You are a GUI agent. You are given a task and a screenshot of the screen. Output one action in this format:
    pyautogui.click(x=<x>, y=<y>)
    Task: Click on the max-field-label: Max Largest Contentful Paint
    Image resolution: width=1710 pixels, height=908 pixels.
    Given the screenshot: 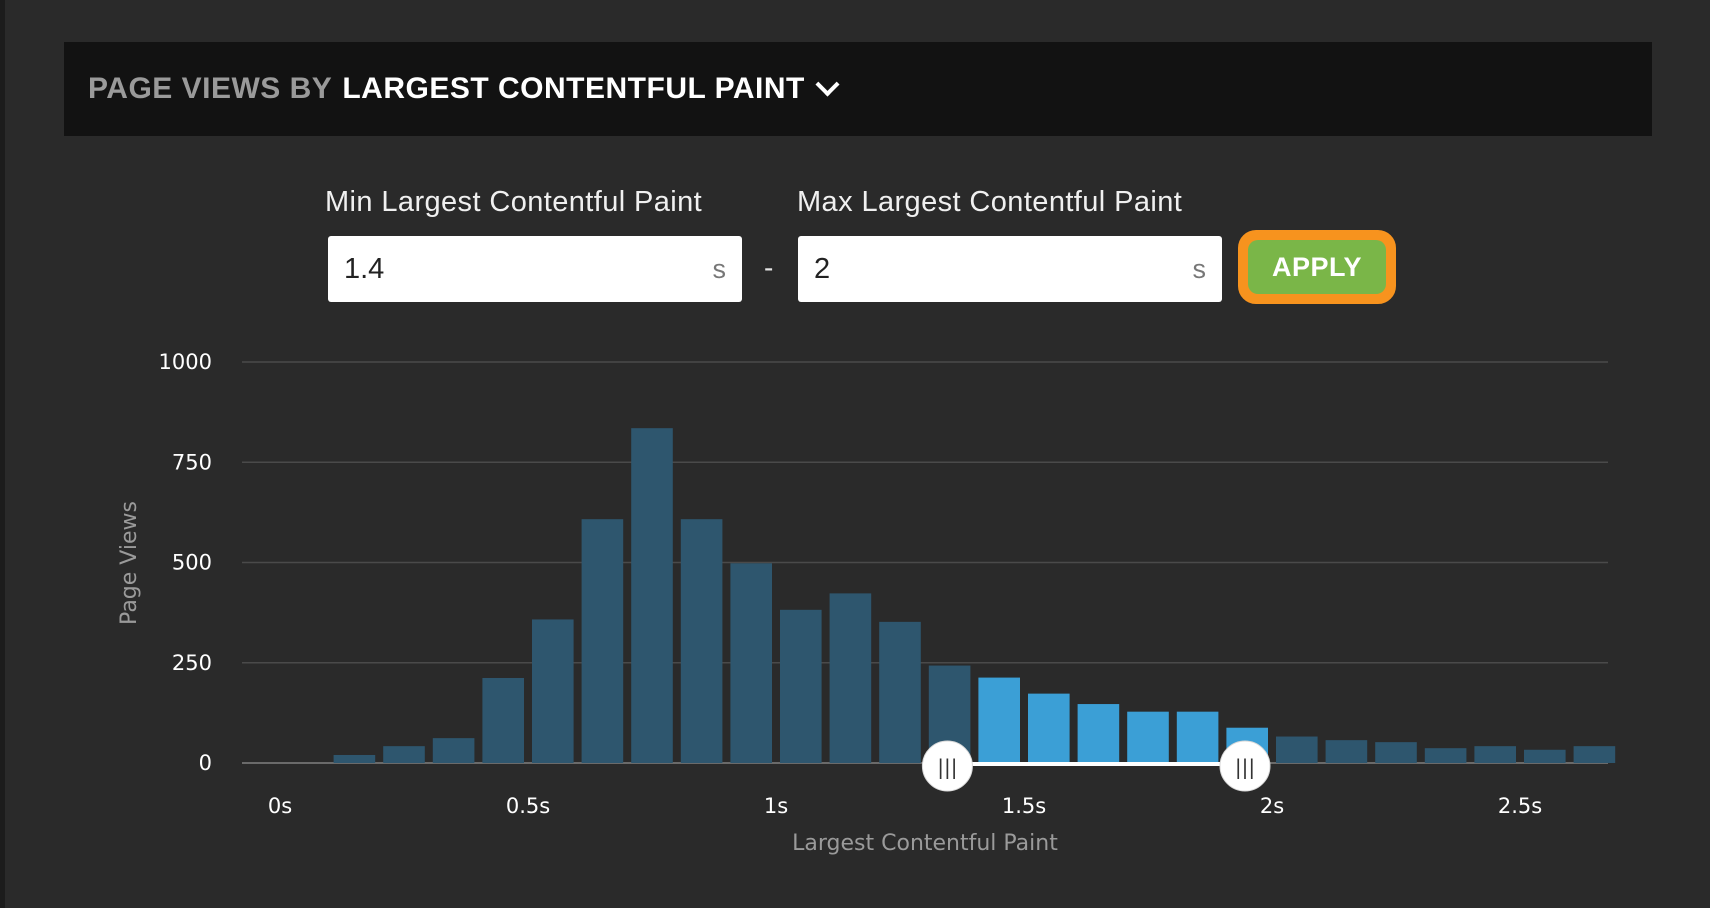 What is the action you would take?
    pyautogui.click(x=990, y=202)
    